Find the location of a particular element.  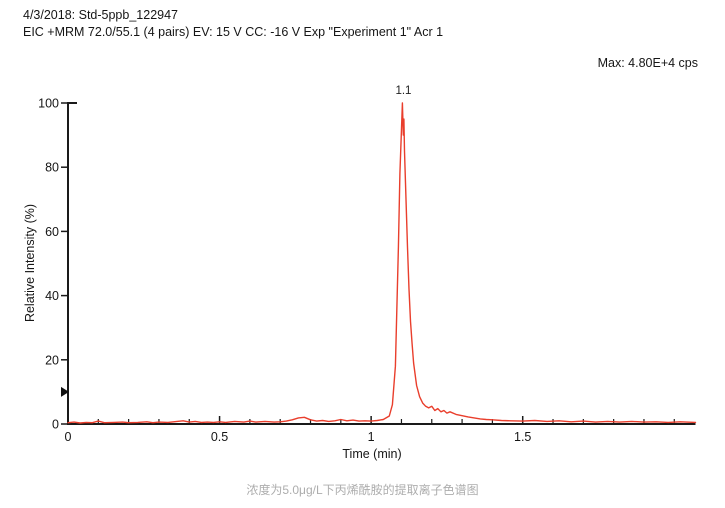

peak-retention-time-label: 1.1 is located at coordinates (403, 91).